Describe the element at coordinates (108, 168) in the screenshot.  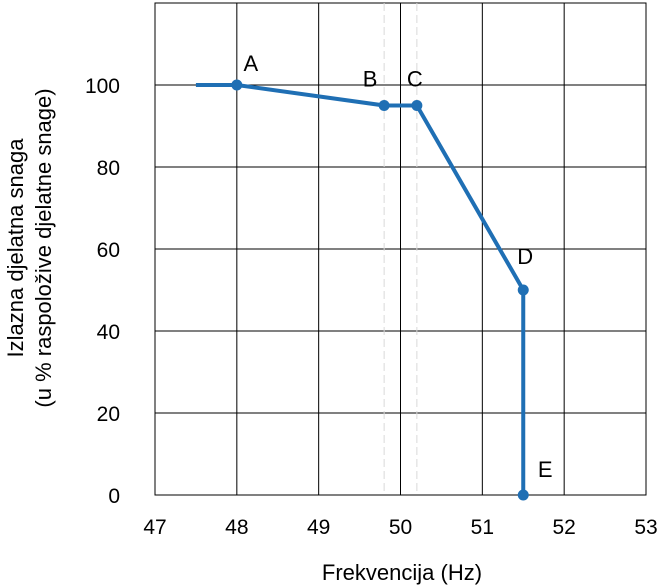
I see `y-tick-label: 80` at that location.